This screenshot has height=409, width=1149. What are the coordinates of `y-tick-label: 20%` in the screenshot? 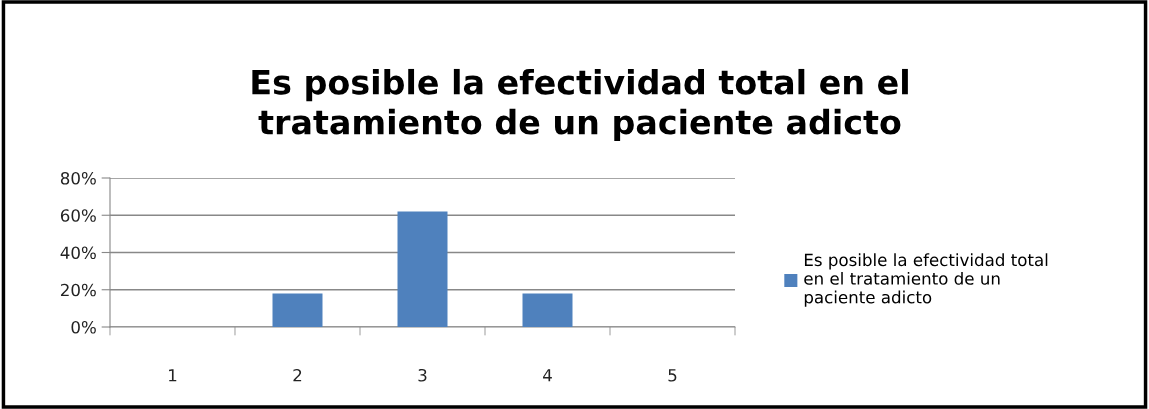 It's located at (78, 290).